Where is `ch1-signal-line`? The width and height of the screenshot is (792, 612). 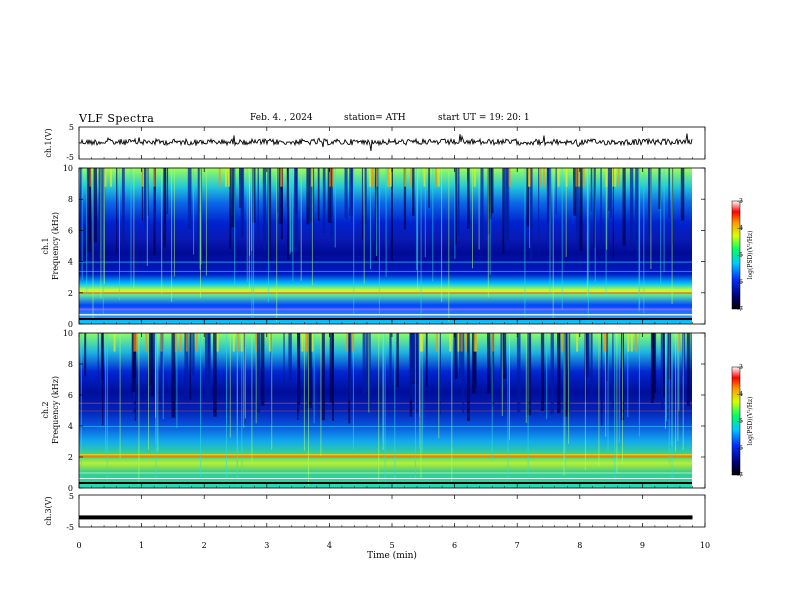 ch1-signal-line is located at coordinates (385, 142).